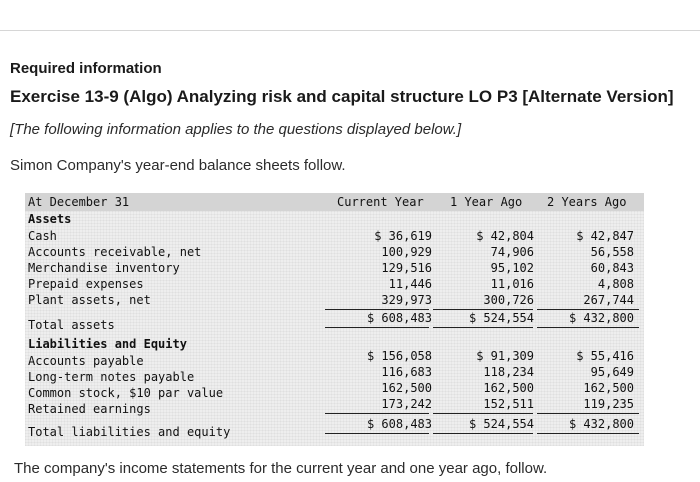 The width and height of the screenshot is (700, 482). I want to click on row-label-total-liabilities-equity: Total liabilities and equity, so click(129, 432).